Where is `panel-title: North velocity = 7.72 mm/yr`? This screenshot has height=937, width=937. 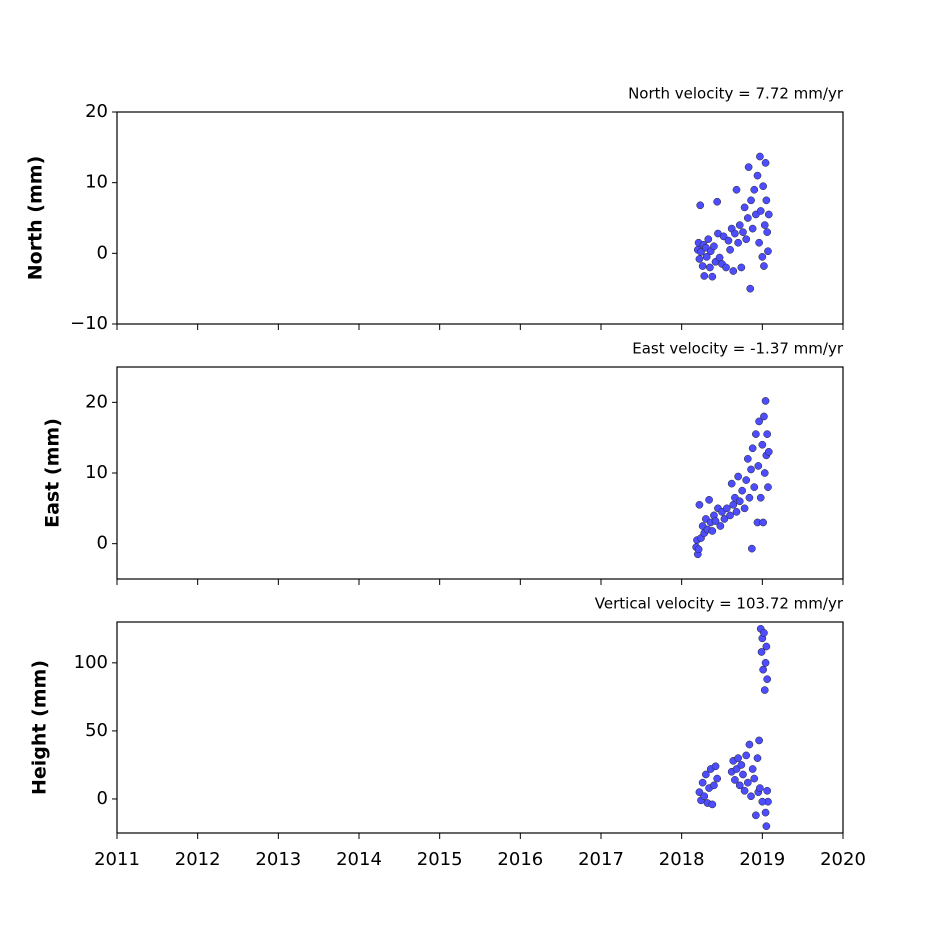 panel-title: North velocity = 7.72 mm/yr is located at coordinates (736, 94).